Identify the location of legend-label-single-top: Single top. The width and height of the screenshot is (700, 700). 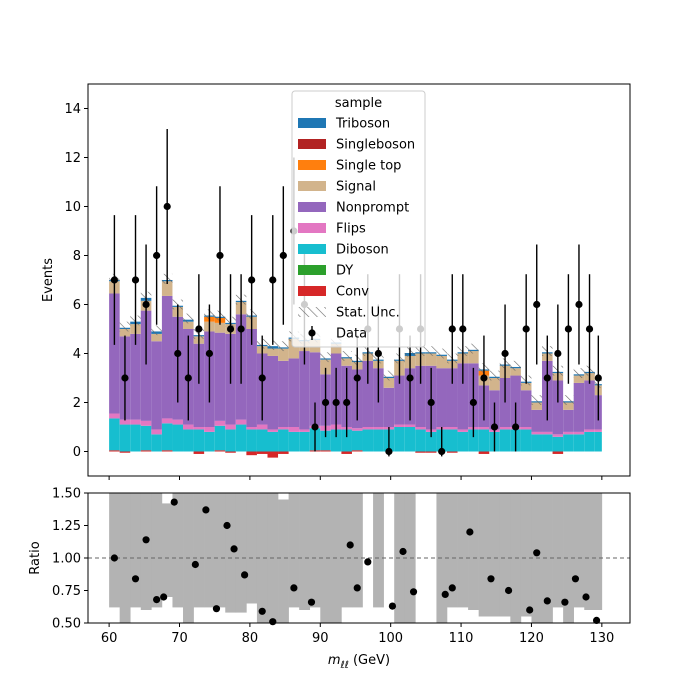
(368, 166).